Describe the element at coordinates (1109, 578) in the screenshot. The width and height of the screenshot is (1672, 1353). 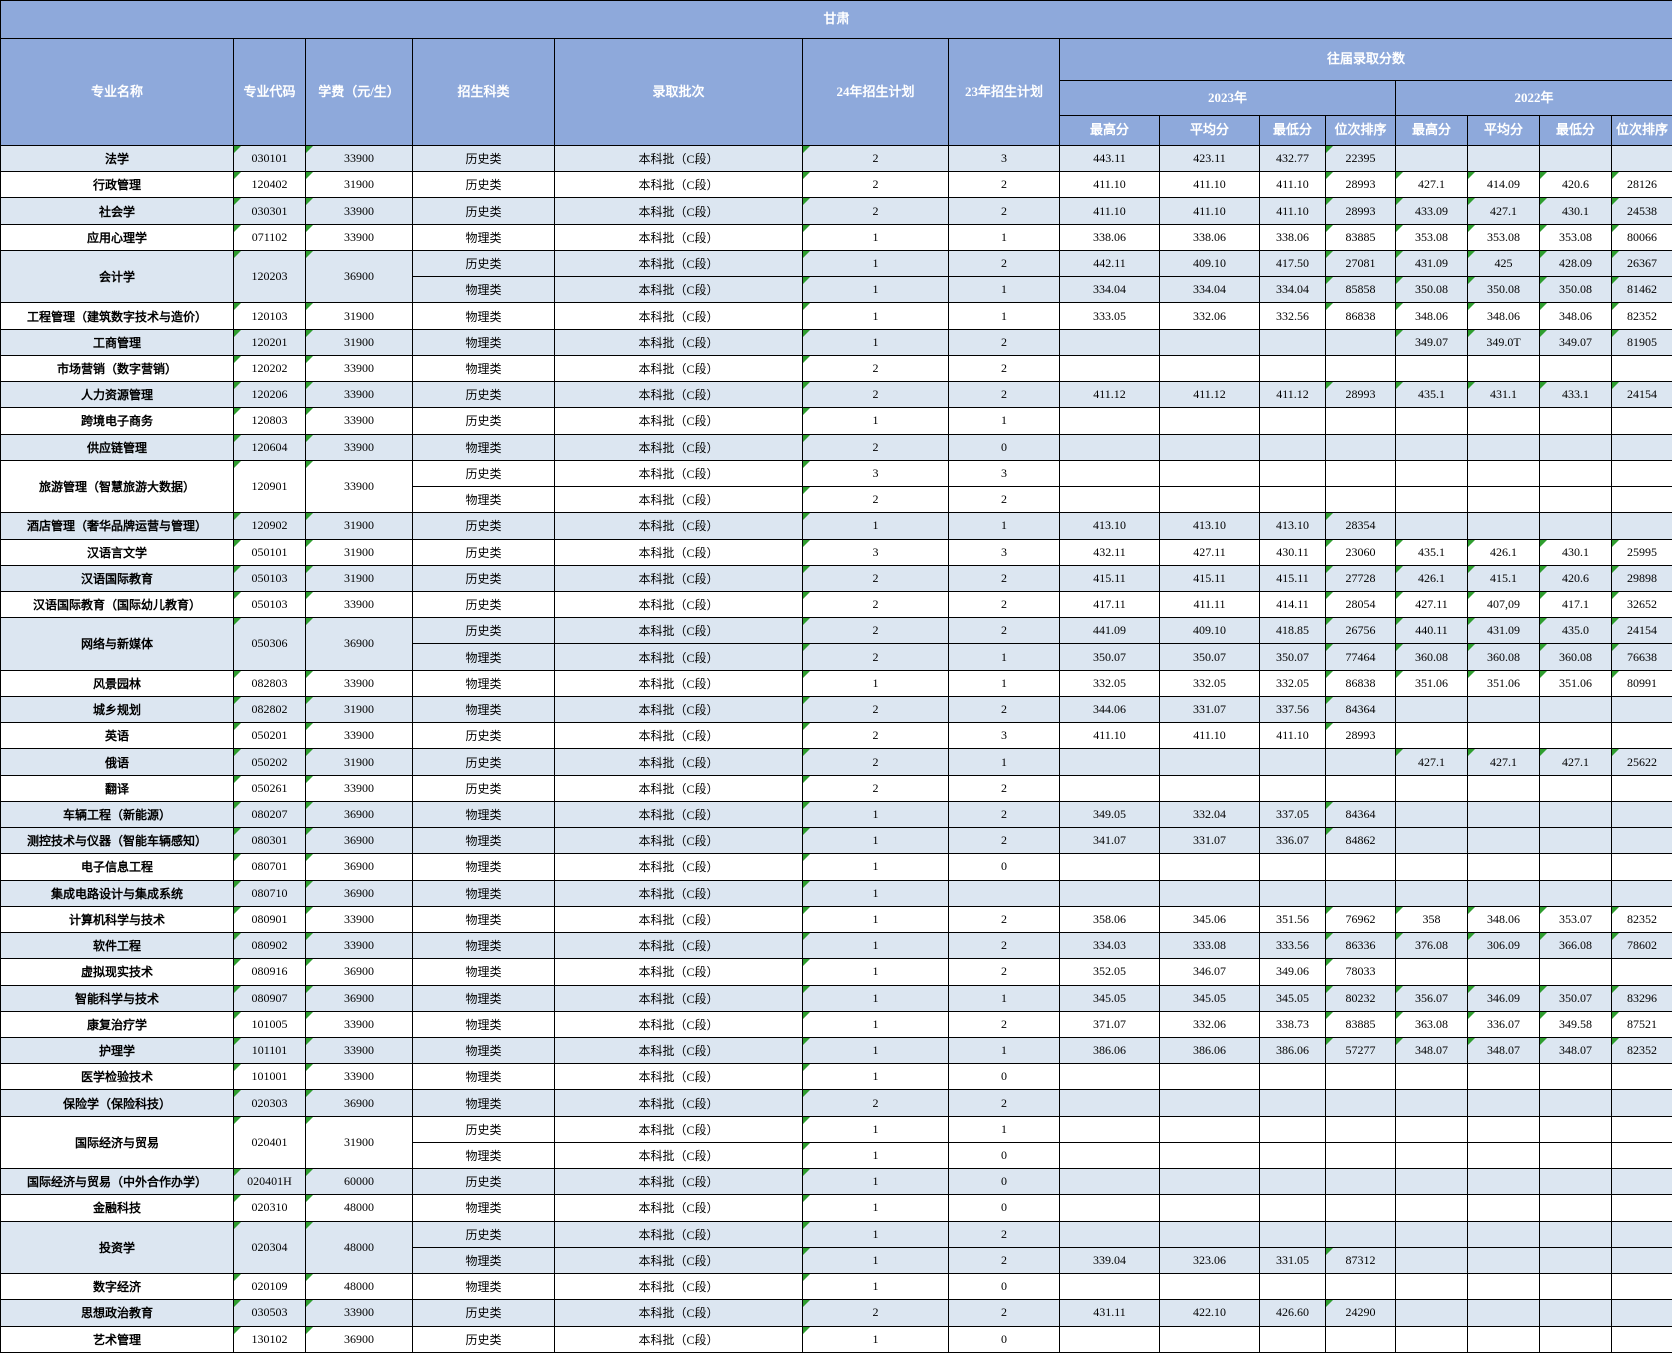
I see `score-cell-max-2023: 415.11` at that location.